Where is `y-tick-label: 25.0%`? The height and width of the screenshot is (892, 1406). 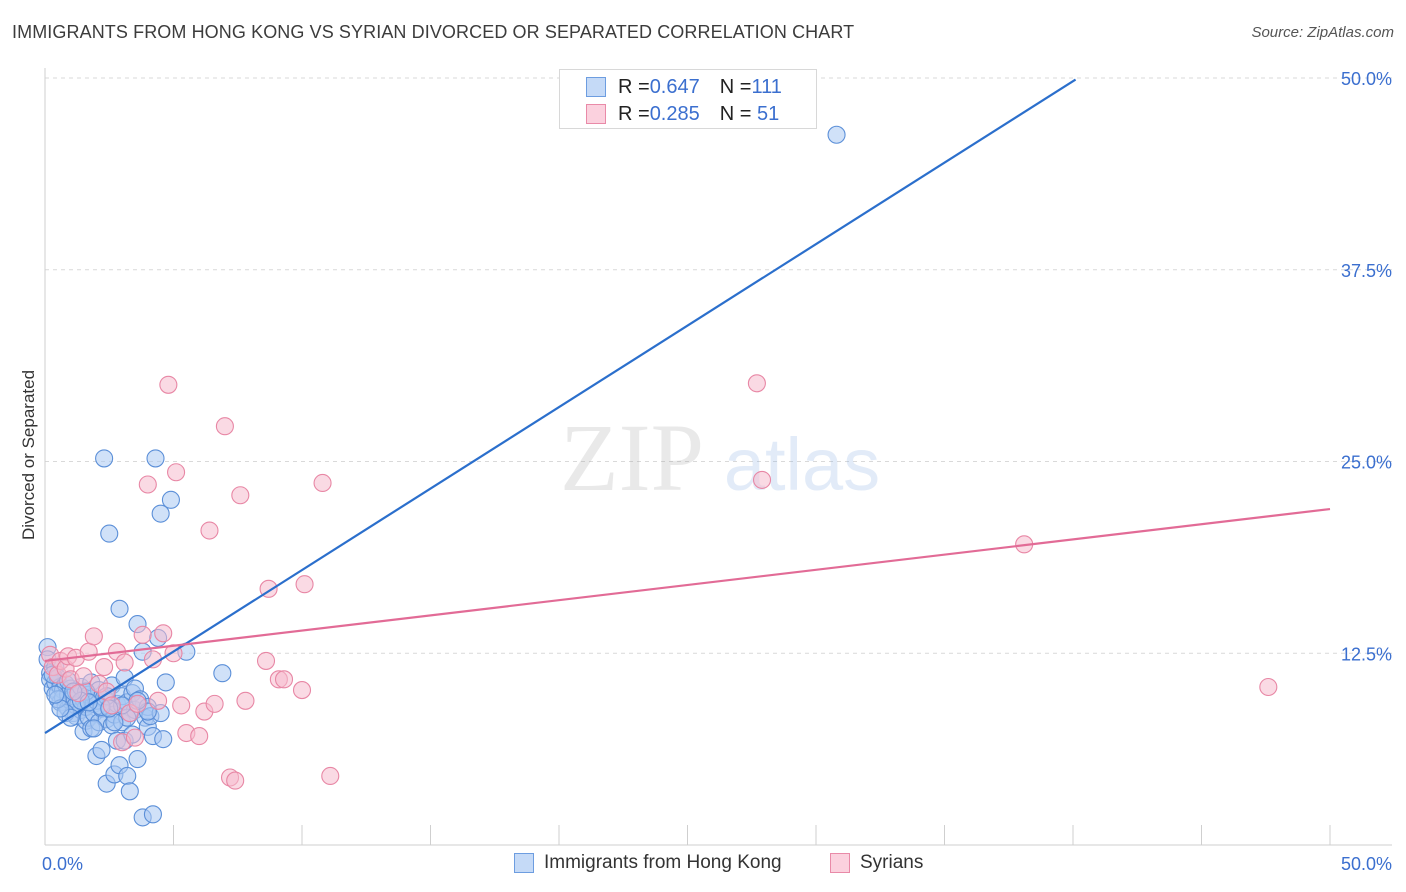
y-tick-label: 25.0% is located at coordinates (1366, 463).